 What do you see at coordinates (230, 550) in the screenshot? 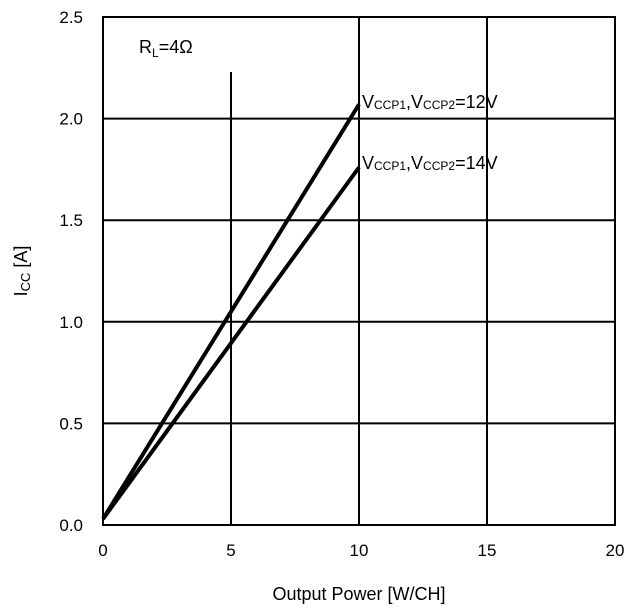
I see `x-tick-label: 5` at bounding box center [230, 550].